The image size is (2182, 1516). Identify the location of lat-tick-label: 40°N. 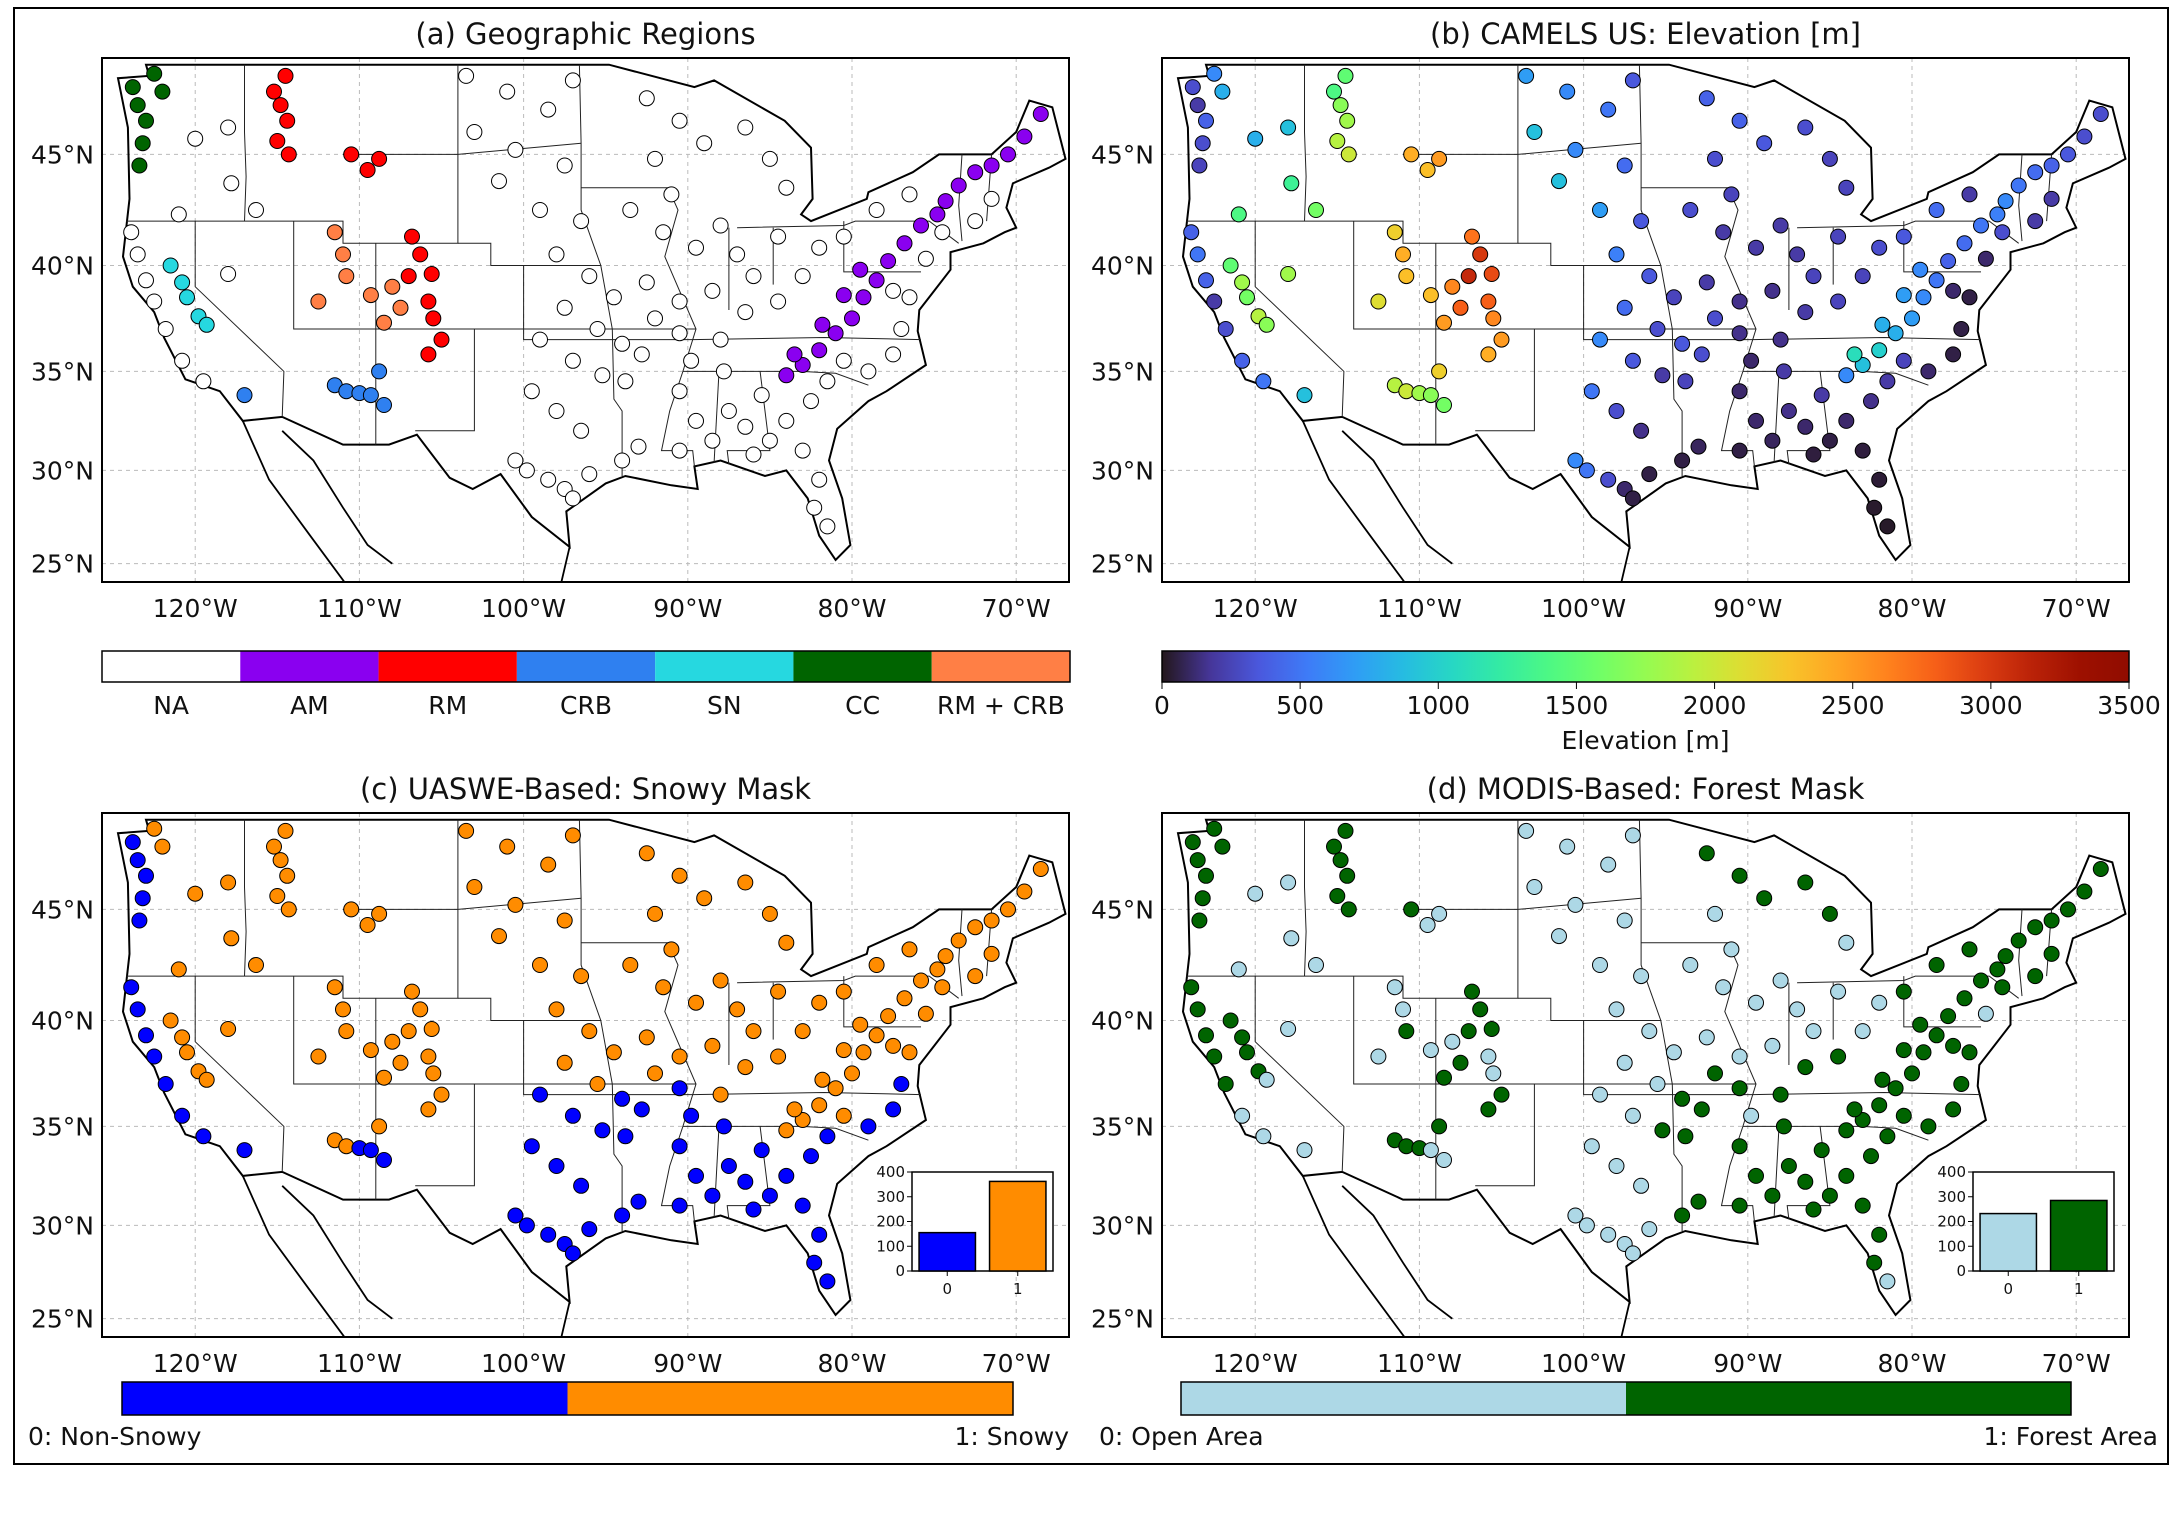
(1122, 1021).